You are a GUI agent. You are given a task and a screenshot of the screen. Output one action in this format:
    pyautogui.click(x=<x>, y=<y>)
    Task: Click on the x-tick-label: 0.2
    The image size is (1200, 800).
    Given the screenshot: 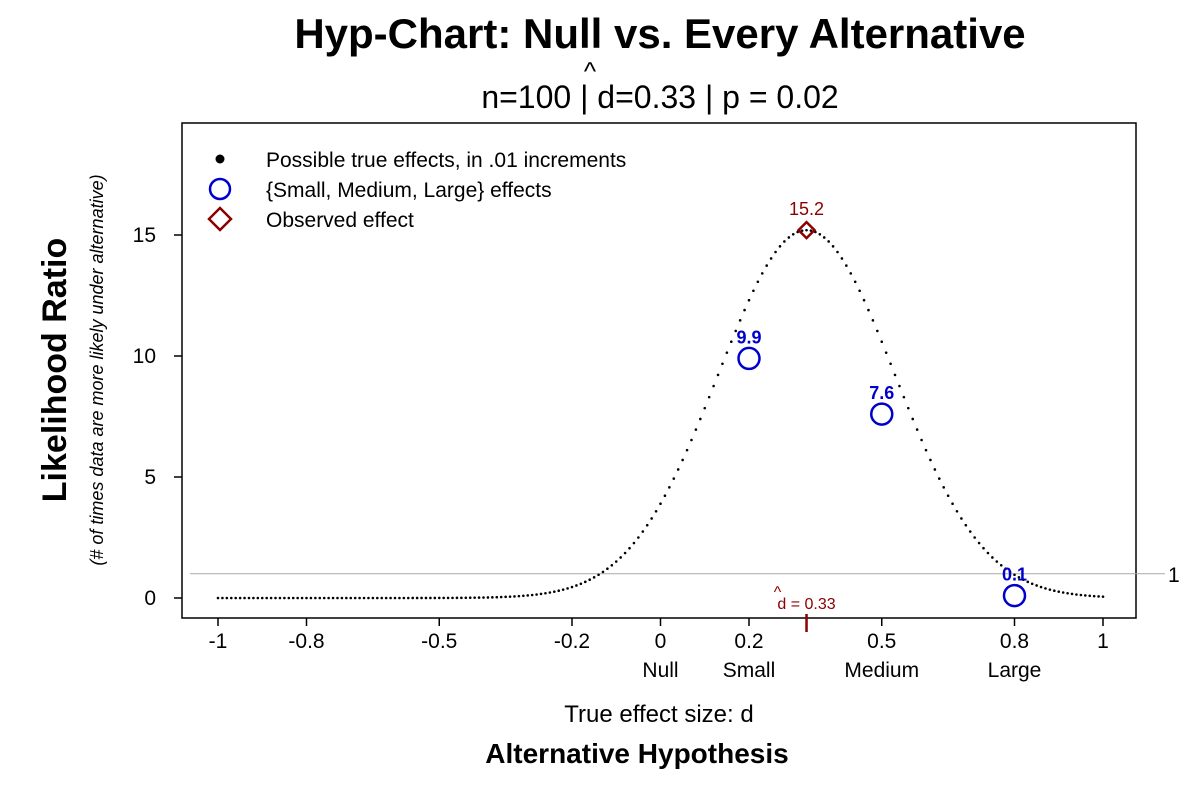 What is the action you would take?
    pyautogui.click(x=748, y=641)
    